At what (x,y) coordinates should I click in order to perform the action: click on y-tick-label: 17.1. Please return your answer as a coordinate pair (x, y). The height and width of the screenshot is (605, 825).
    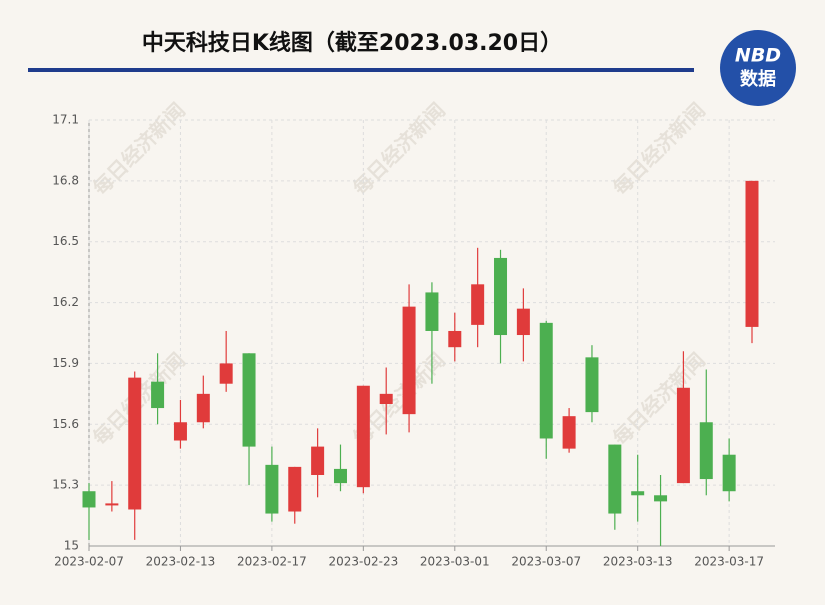
    Looking at the image, I should click on (65, 120).